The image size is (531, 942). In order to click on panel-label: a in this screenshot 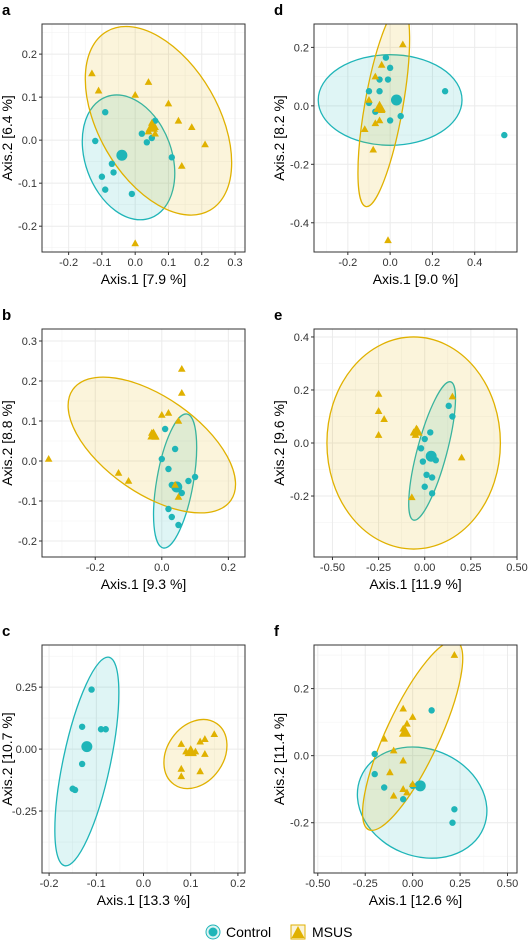, I will do `click(6, 10)`.